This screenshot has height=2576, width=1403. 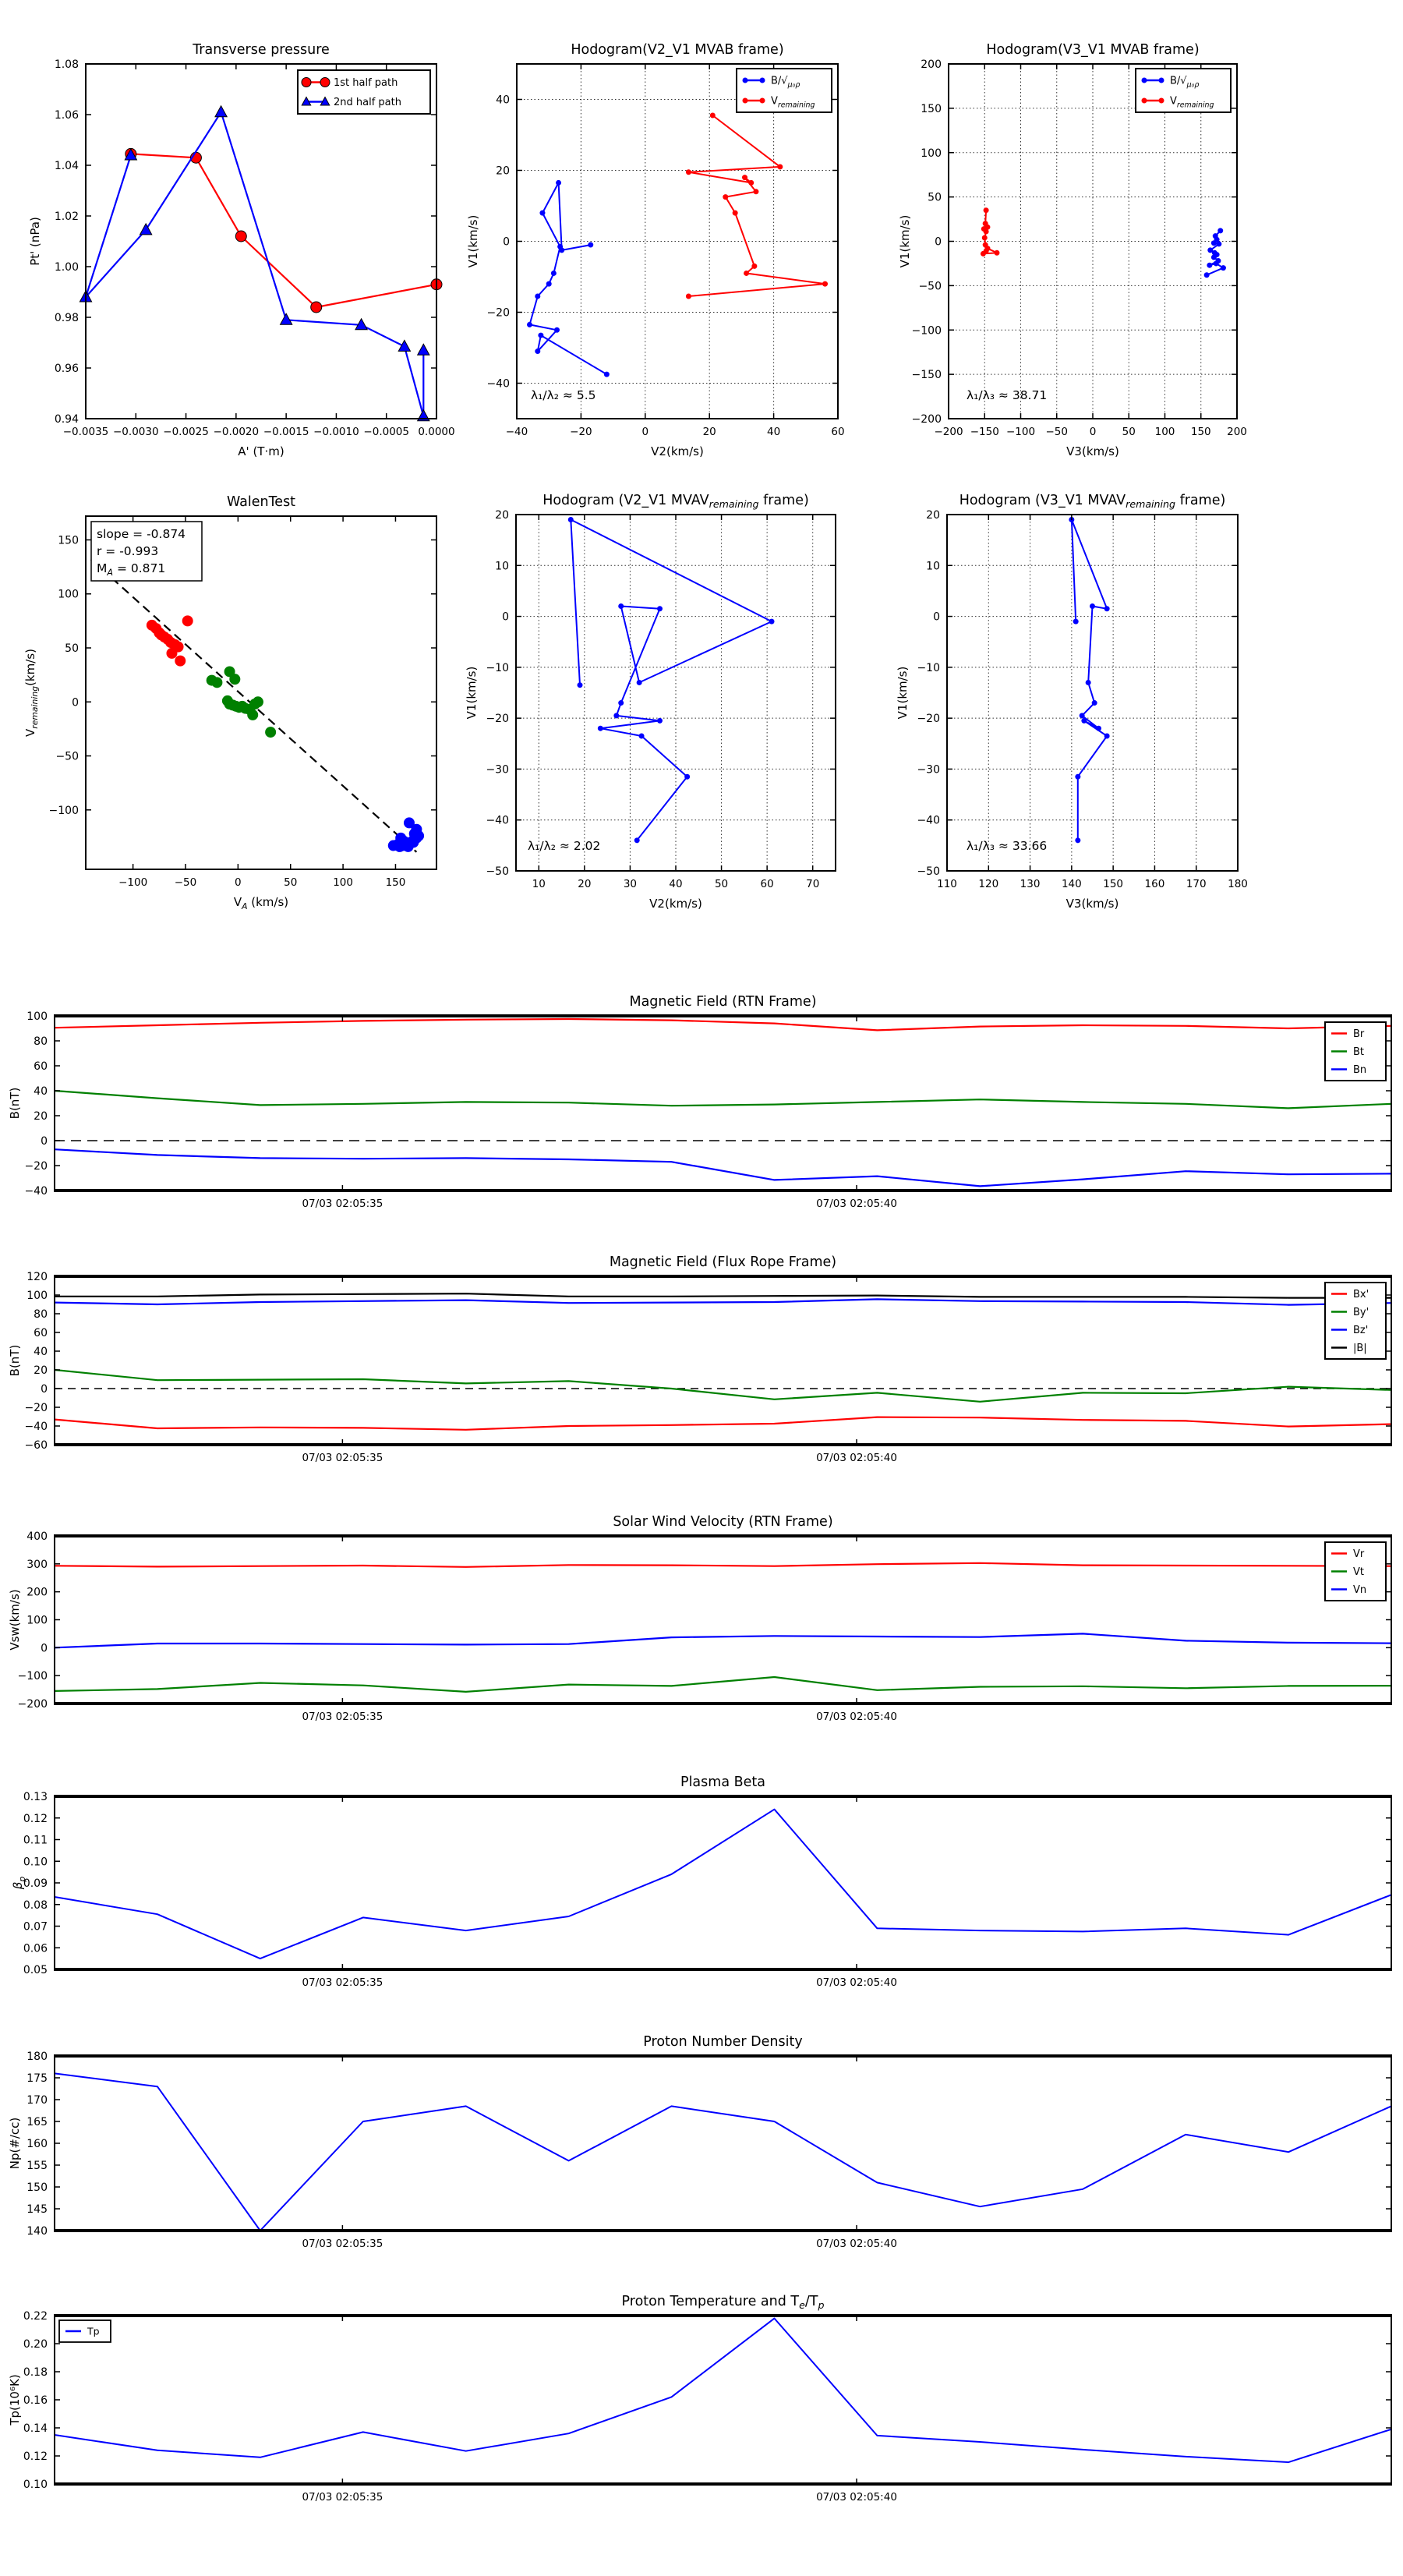 I want to click on series-Tp, so click(x=723, y=2390).